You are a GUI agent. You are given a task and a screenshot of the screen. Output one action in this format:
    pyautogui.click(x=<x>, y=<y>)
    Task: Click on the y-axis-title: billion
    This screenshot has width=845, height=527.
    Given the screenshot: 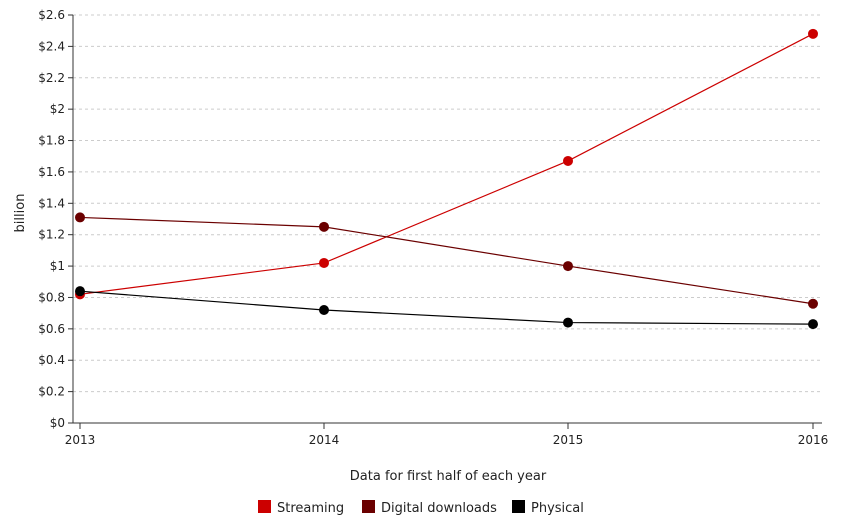 What is the action you would take?
    pyautogui.click(x=20, y=213)
    